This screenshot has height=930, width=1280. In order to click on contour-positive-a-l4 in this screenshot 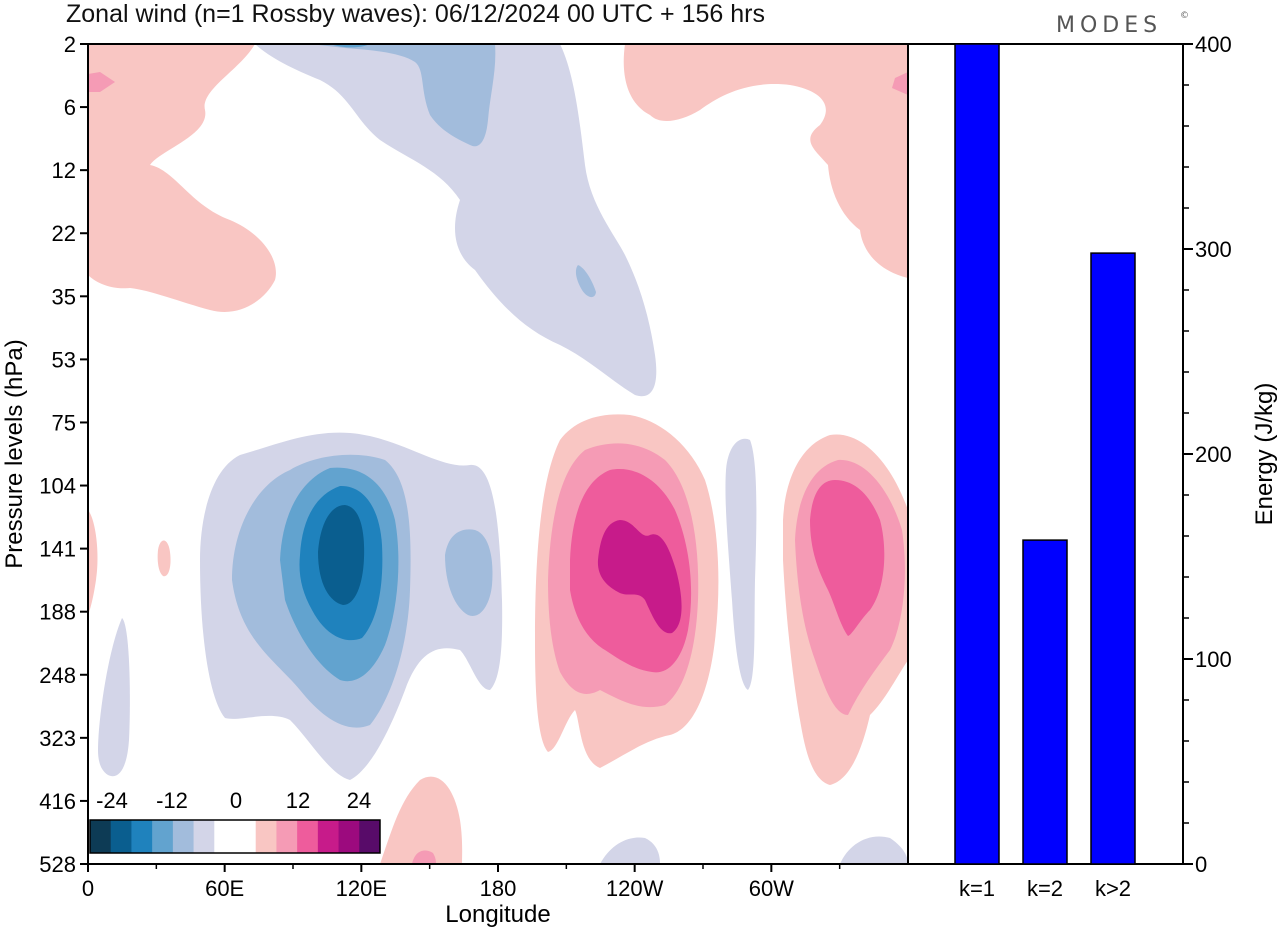, I will do `click(639, 577)`.